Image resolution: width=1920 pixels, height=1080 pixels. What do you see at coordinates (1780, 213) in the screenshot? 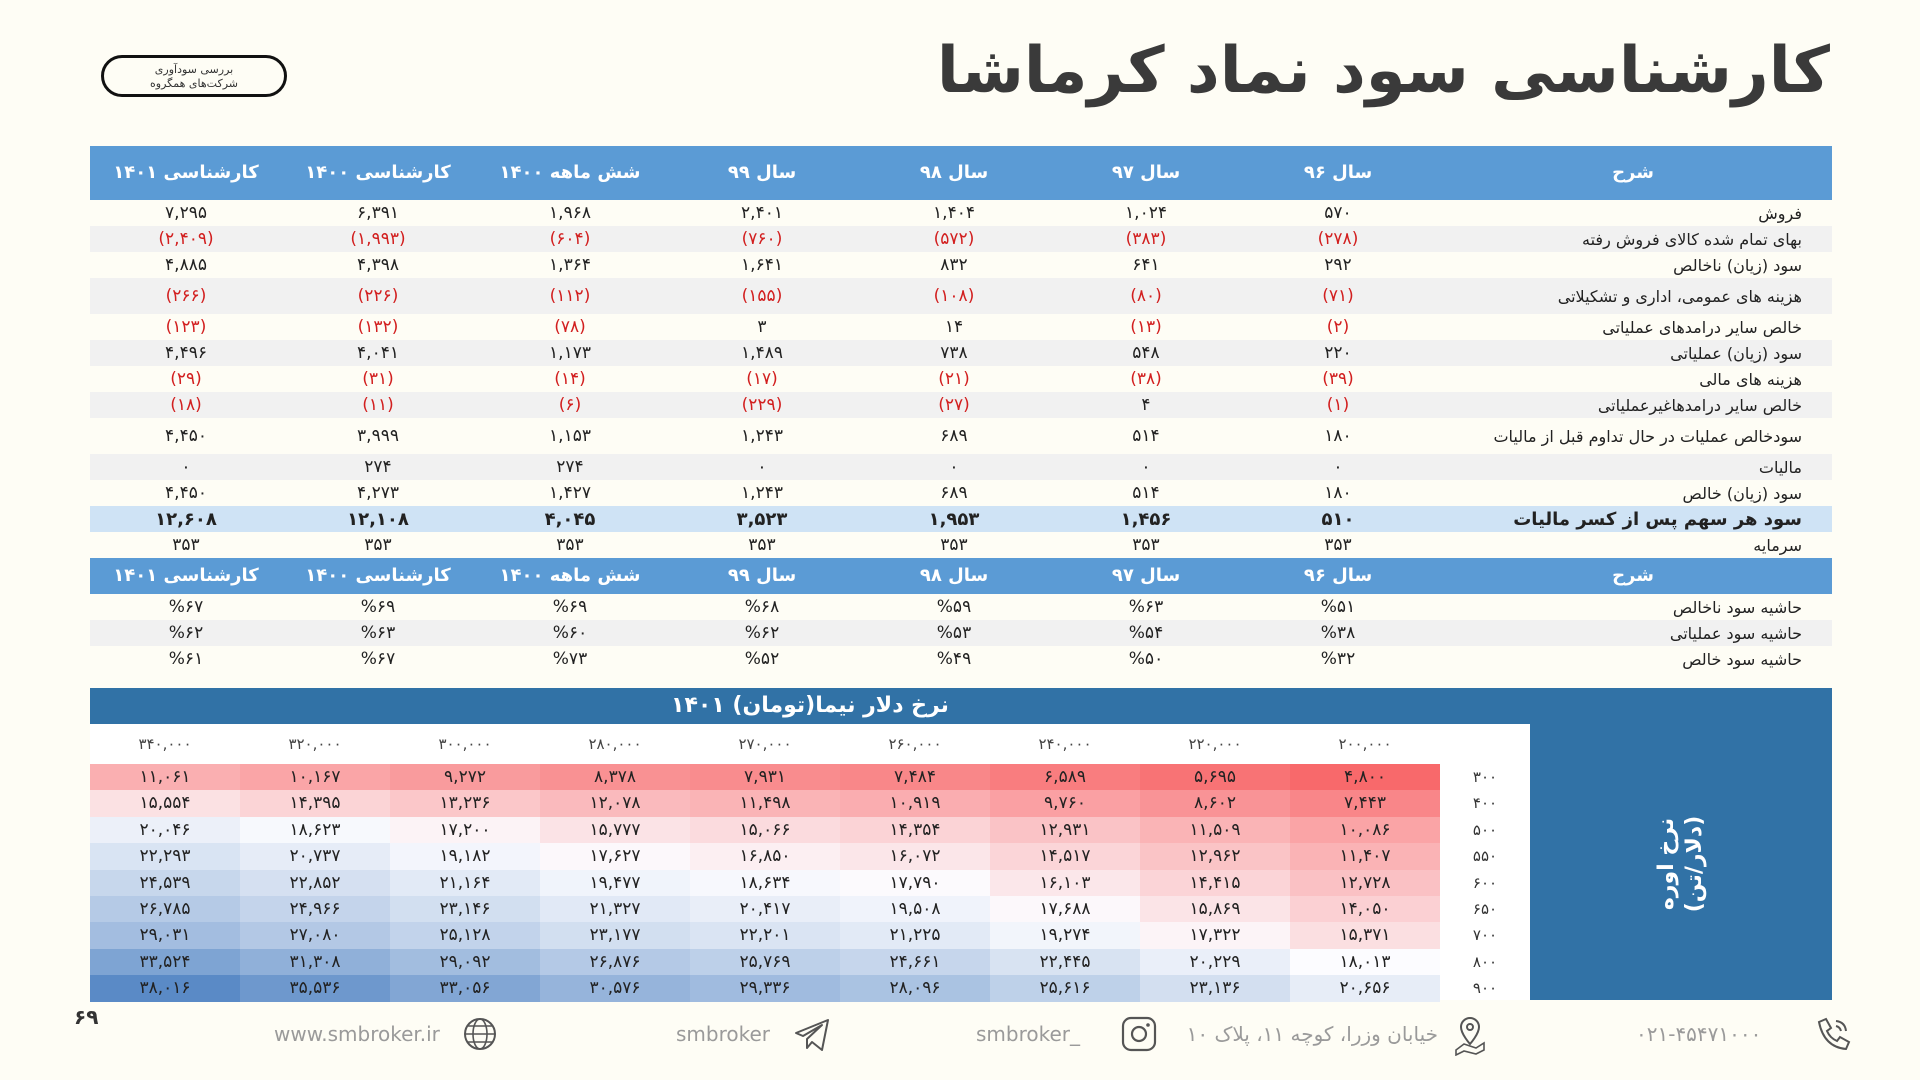
I see `row-label: فروش` at bounding box center [1780, 213].